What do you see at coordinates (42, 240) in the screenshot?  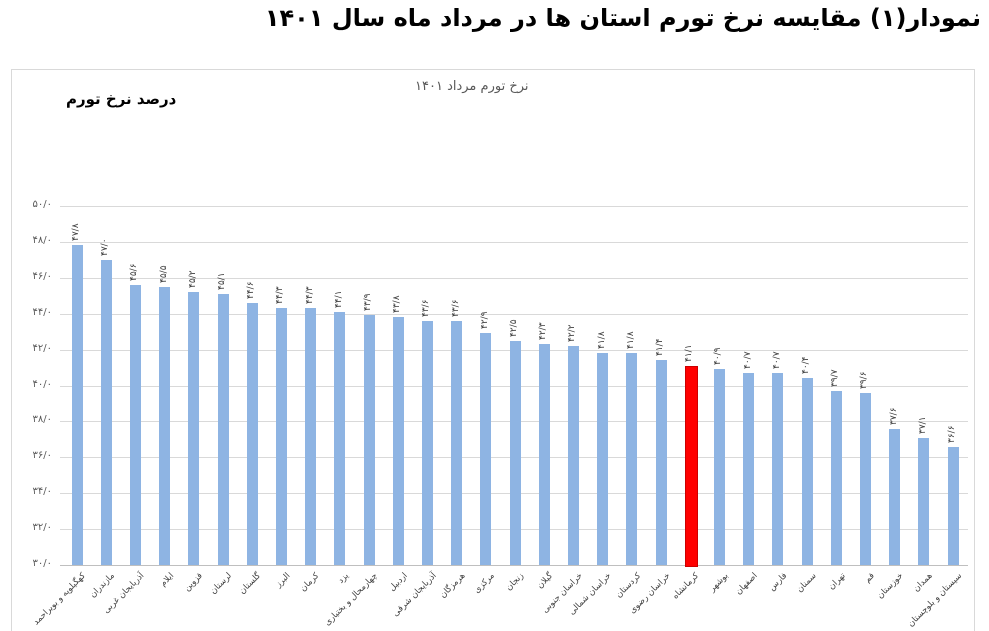 I see `y-tick-label: ۴۸/۰` at bounding box center [42, 240].